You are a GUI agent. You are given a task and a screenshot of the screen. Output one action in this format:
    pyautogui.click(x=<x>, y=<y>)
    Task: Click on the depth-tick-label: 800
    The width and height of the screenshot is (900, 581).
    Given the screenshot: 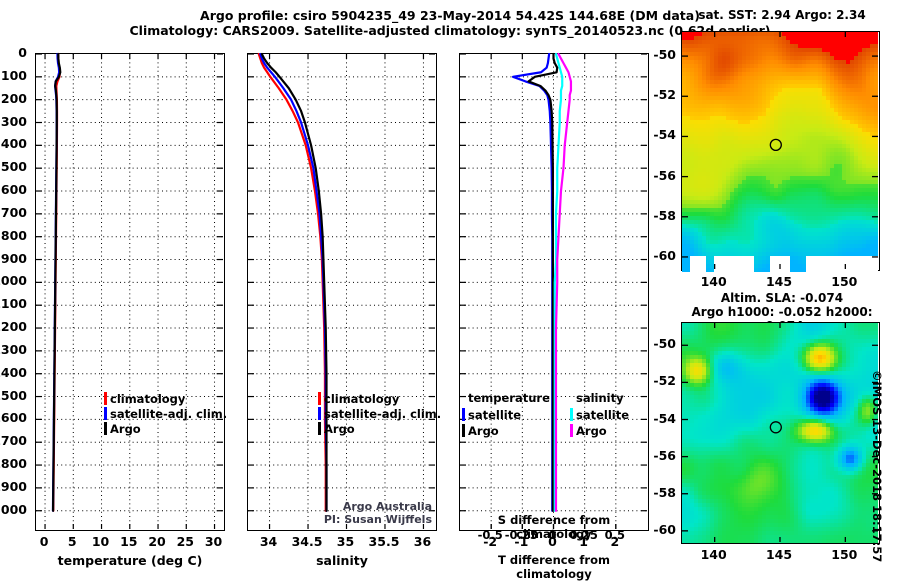 What is the action you would take?
    pyautogui.click(x=14, y=235)
    